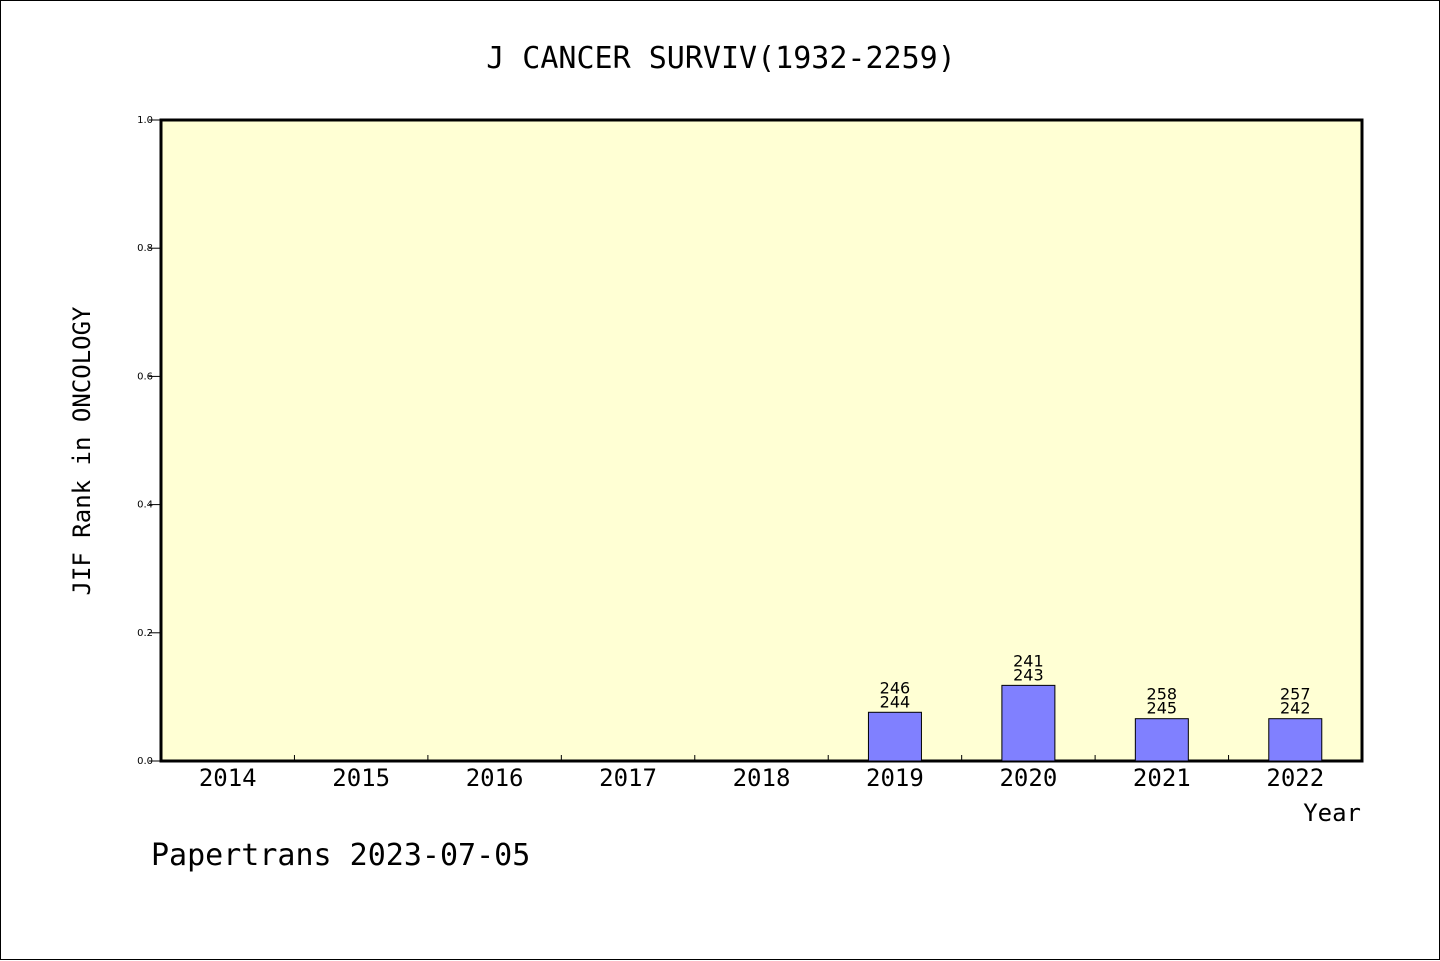  What do you see at coordinates (1295, 740) in the screenshot?
I see `bar-2022` at bounding box center [1295, 740].